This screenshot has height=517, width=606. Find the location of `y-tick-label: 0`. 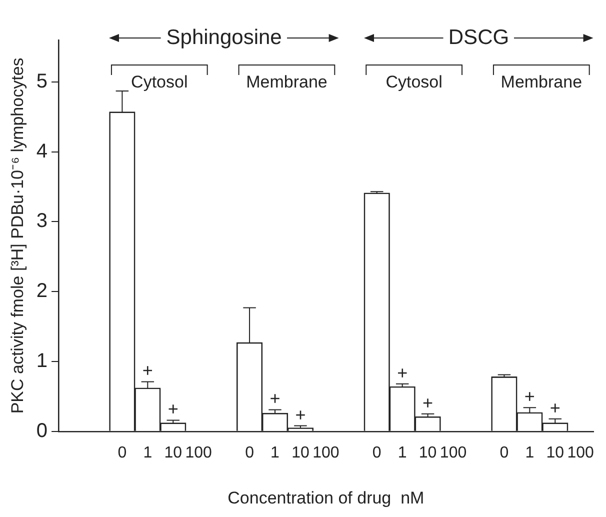

y-tick-label: 0 is located at coordinates (42, 431).